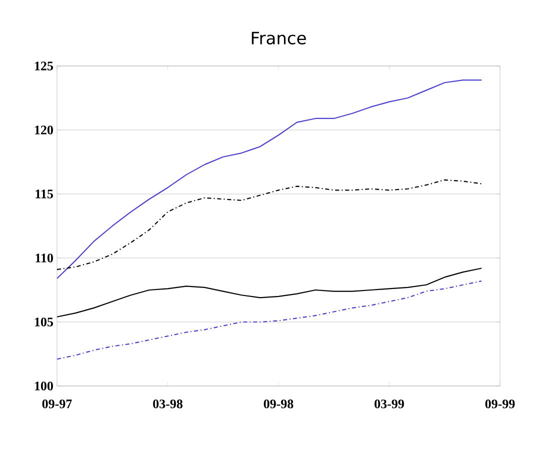 This screenshot has width=535, height=463. I want to click on y-tick-label: 125, so click(44, 66).